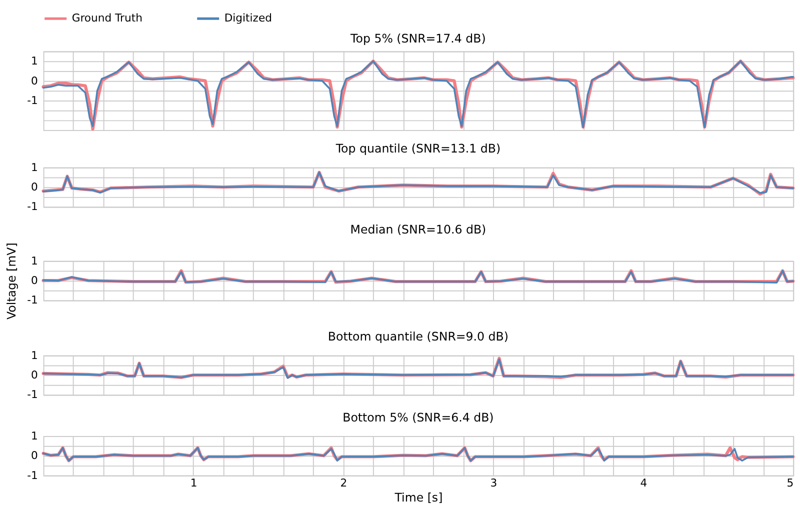 The image size is (800, 505). I want to click on x-tick-label: 3, so click(494, 483).